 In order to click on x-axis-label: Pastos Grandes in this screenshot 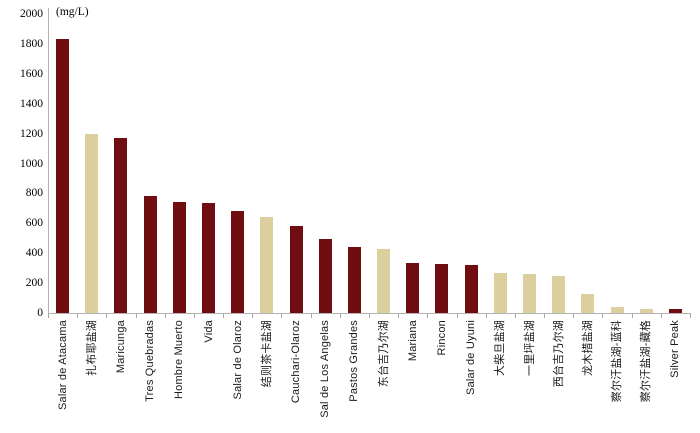, I will do `click(354, 361)`.